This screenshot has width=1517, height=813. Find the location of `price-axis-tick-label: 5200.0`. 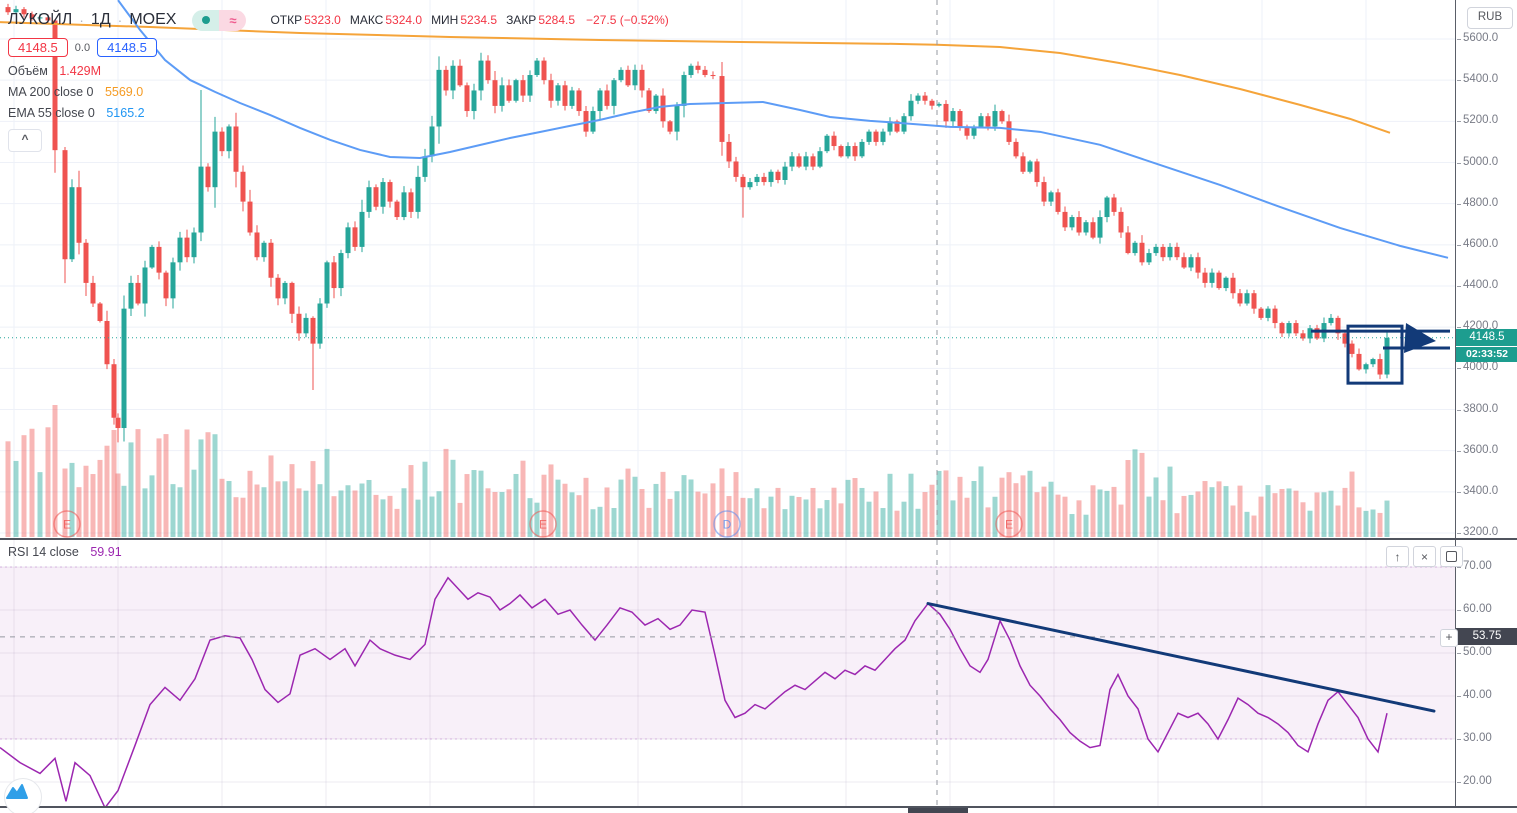

price-axis-tick-label: 5200.0 is located at coordinates (1477, 120).